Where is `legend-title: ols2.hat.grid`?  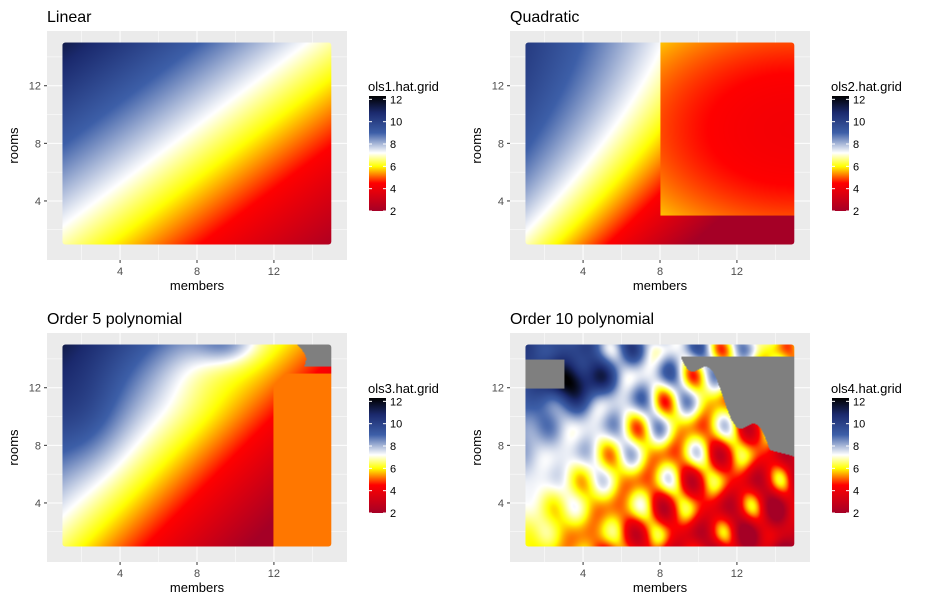
legend-title: ols2.hat.grid is located at coordinates (866, 86).